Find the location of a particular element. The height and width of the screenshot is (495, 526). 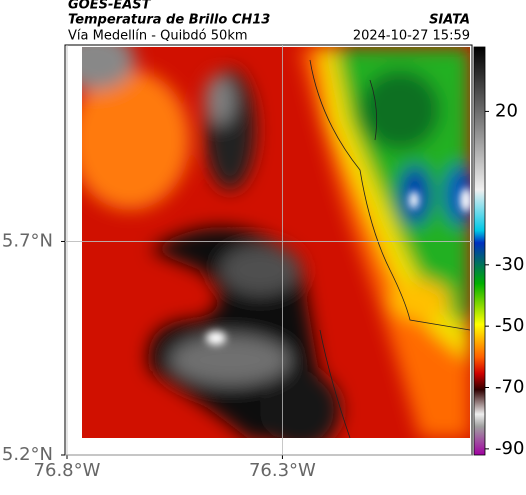

title: Temperatura de Brillo CH13 is located at coordinates (169, 20).